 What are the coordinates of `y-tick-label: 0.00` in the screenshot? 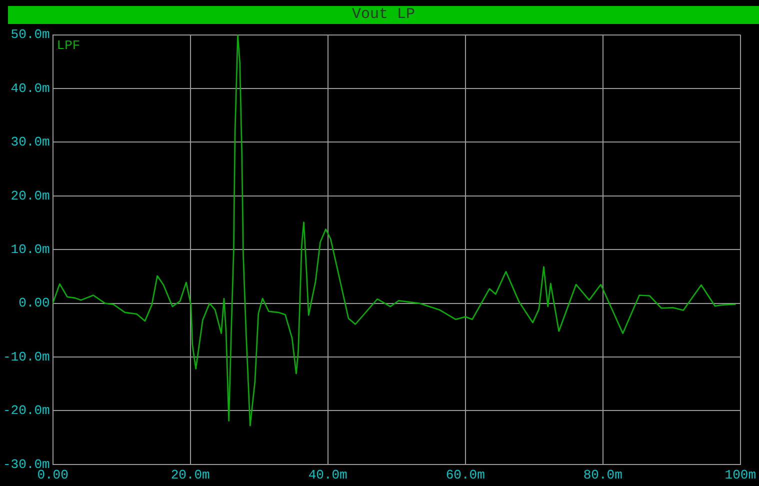 It's located at (34, 303).